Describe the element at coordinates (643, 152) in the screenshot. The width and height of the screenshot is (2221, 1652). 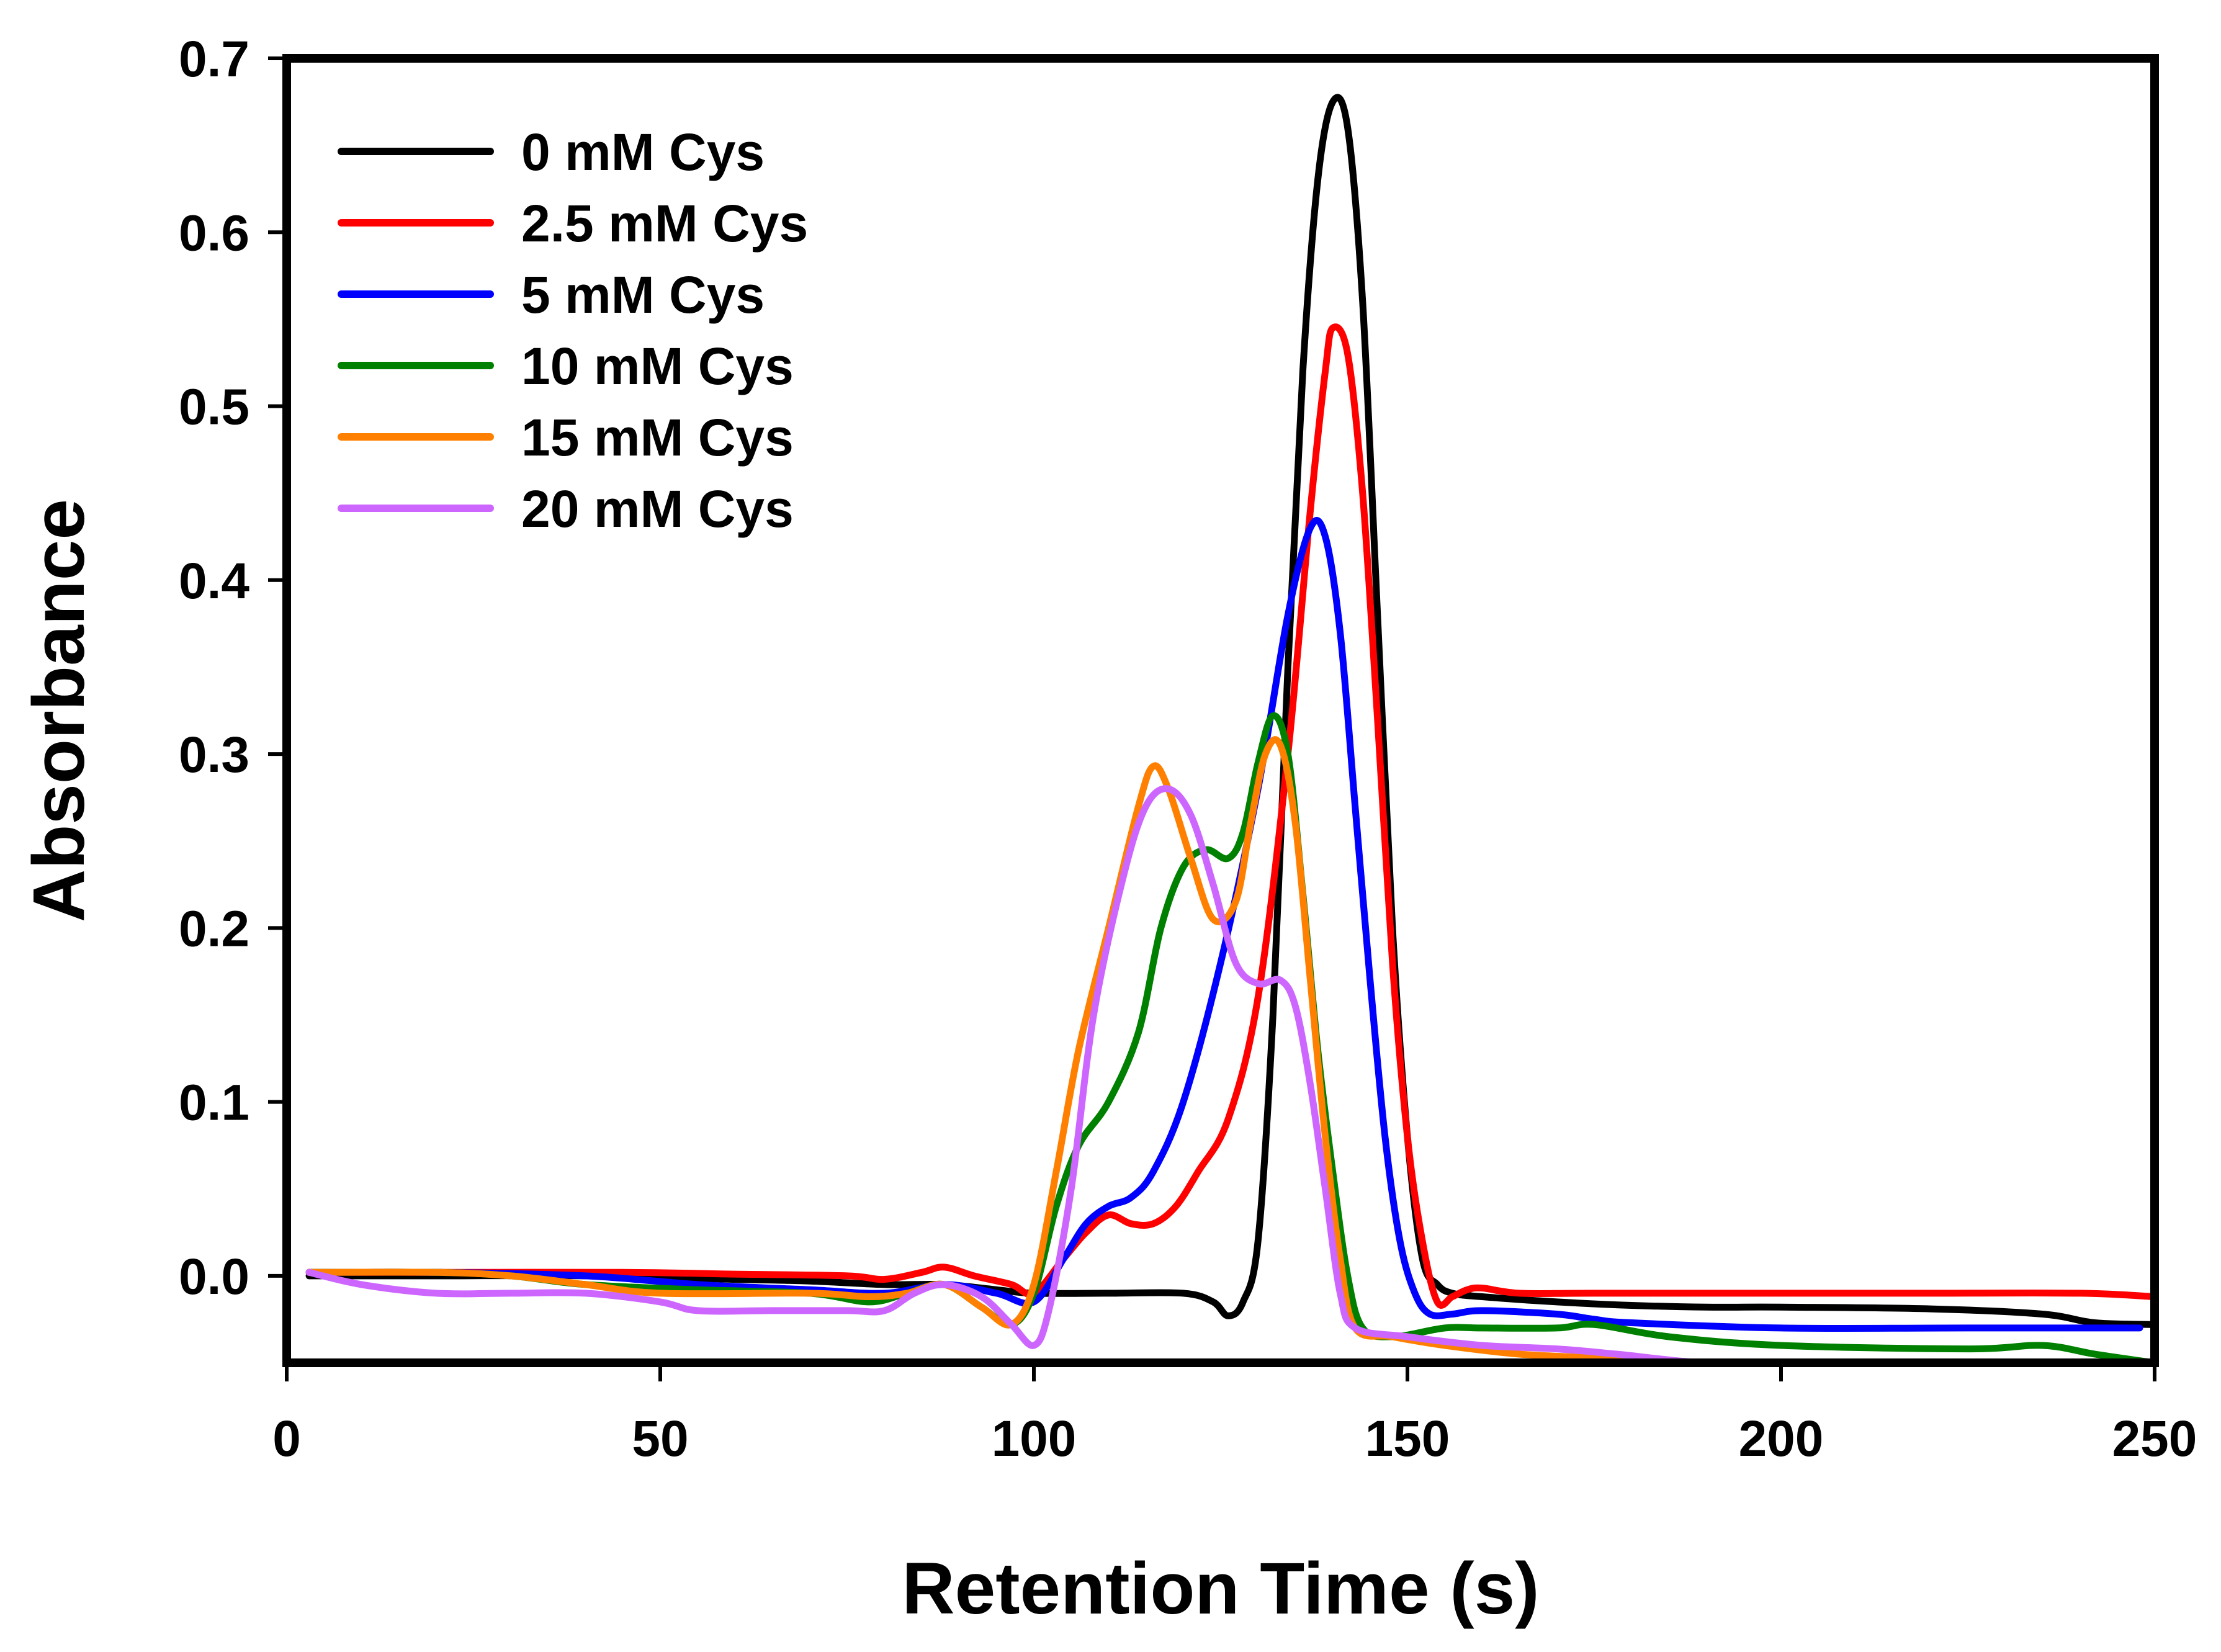
I see `legend-label-0-mm-cys: 0 mM Cys` at that location.